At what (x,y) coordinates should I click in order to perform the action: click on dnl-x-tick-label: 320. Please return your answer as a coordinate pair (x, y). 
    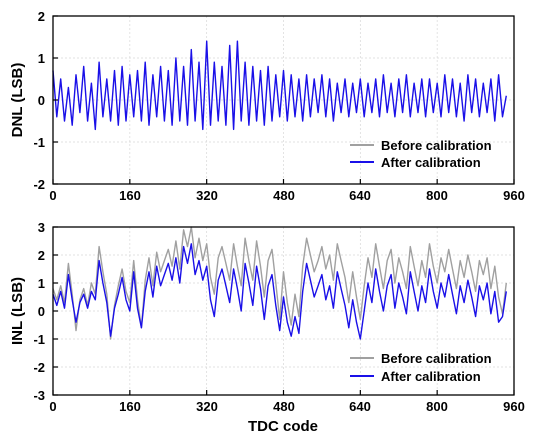
    Looking at the image, I should click on (207, 195).